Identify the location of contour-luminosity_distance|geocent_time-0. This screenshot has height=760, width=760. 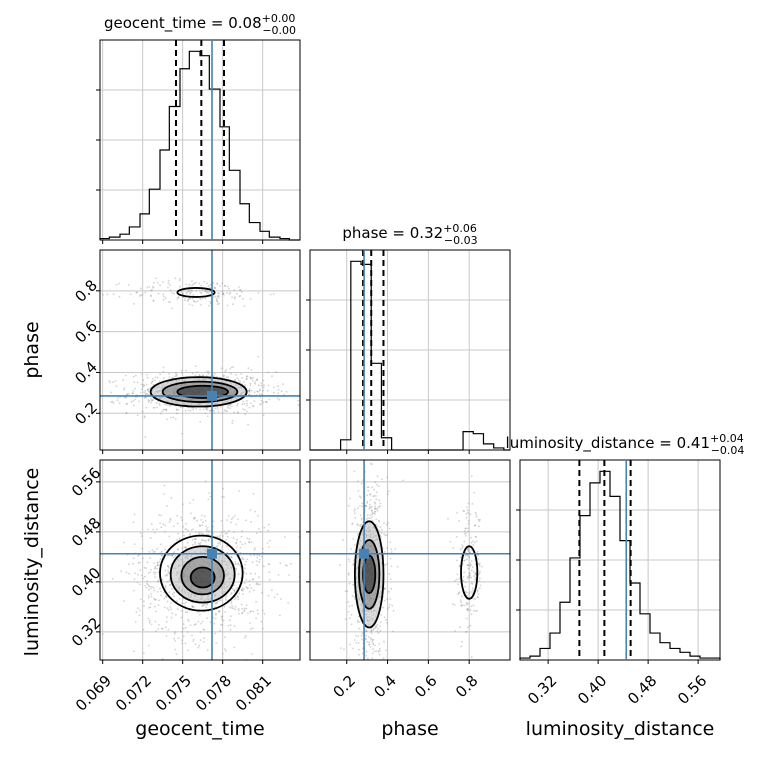
(202, 577).